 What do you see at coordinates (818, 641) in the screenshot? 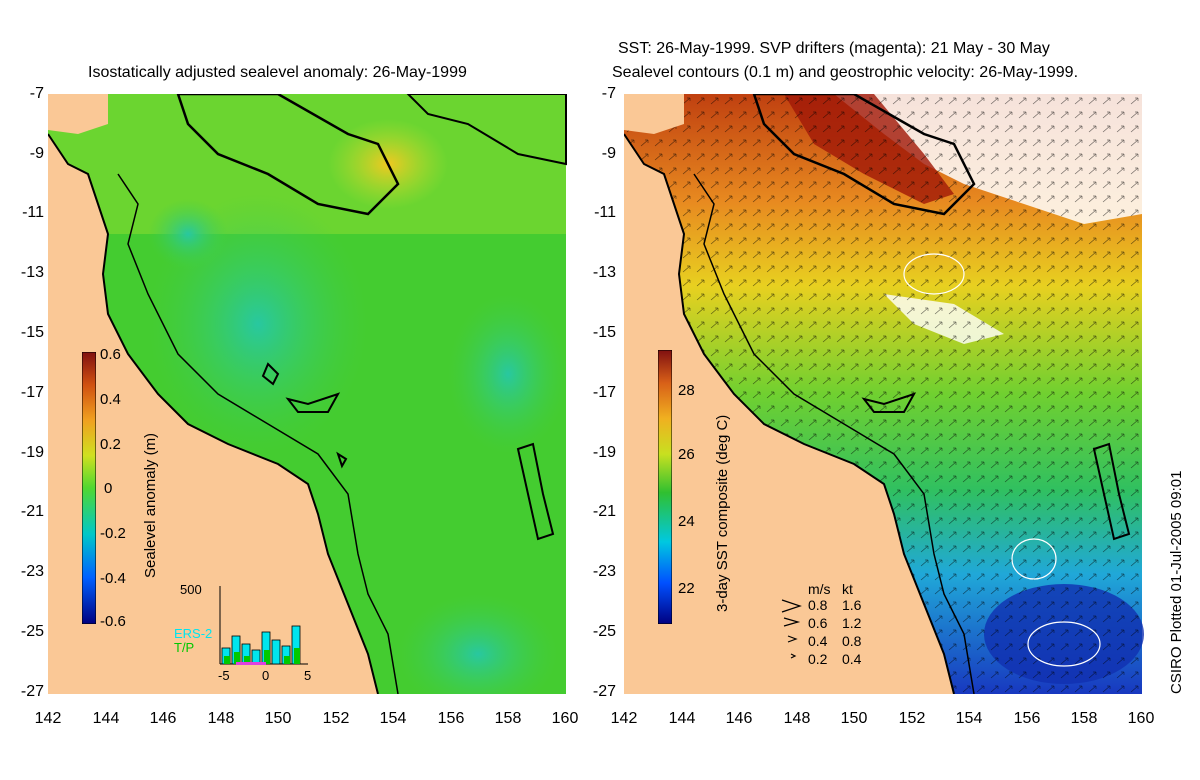
I see `velocity-legend-ms: 0.4` at bounding box center [818, 641].